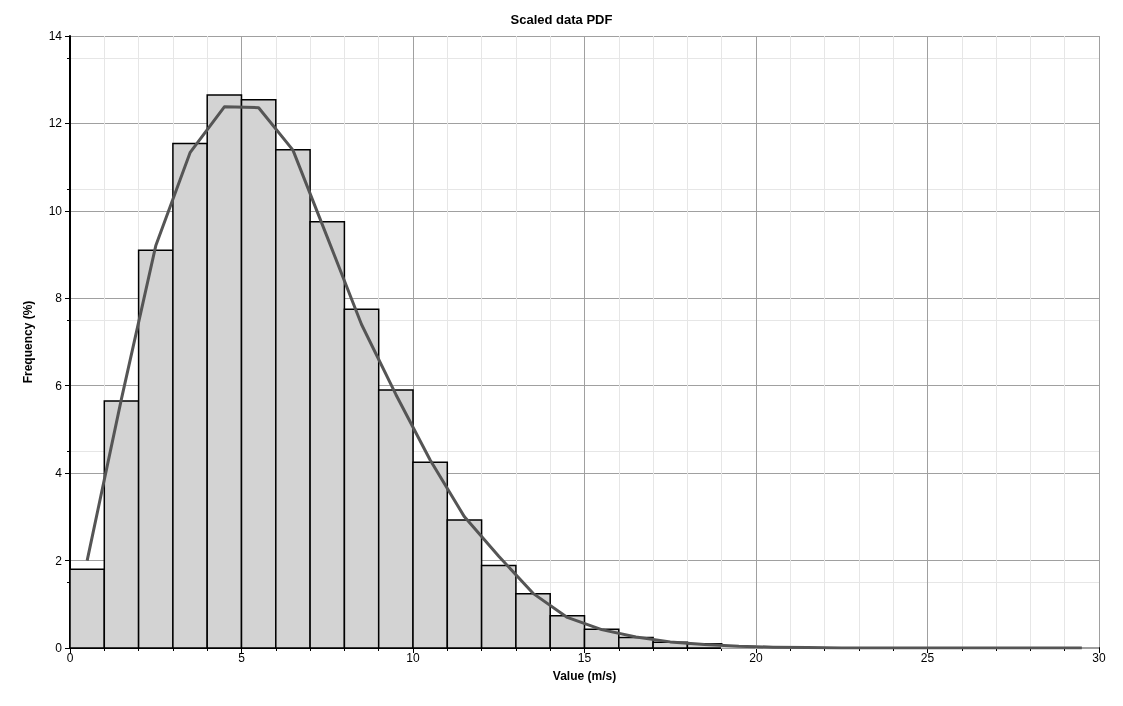  I want to click on y-tick-label: 14, so click(55, 36).